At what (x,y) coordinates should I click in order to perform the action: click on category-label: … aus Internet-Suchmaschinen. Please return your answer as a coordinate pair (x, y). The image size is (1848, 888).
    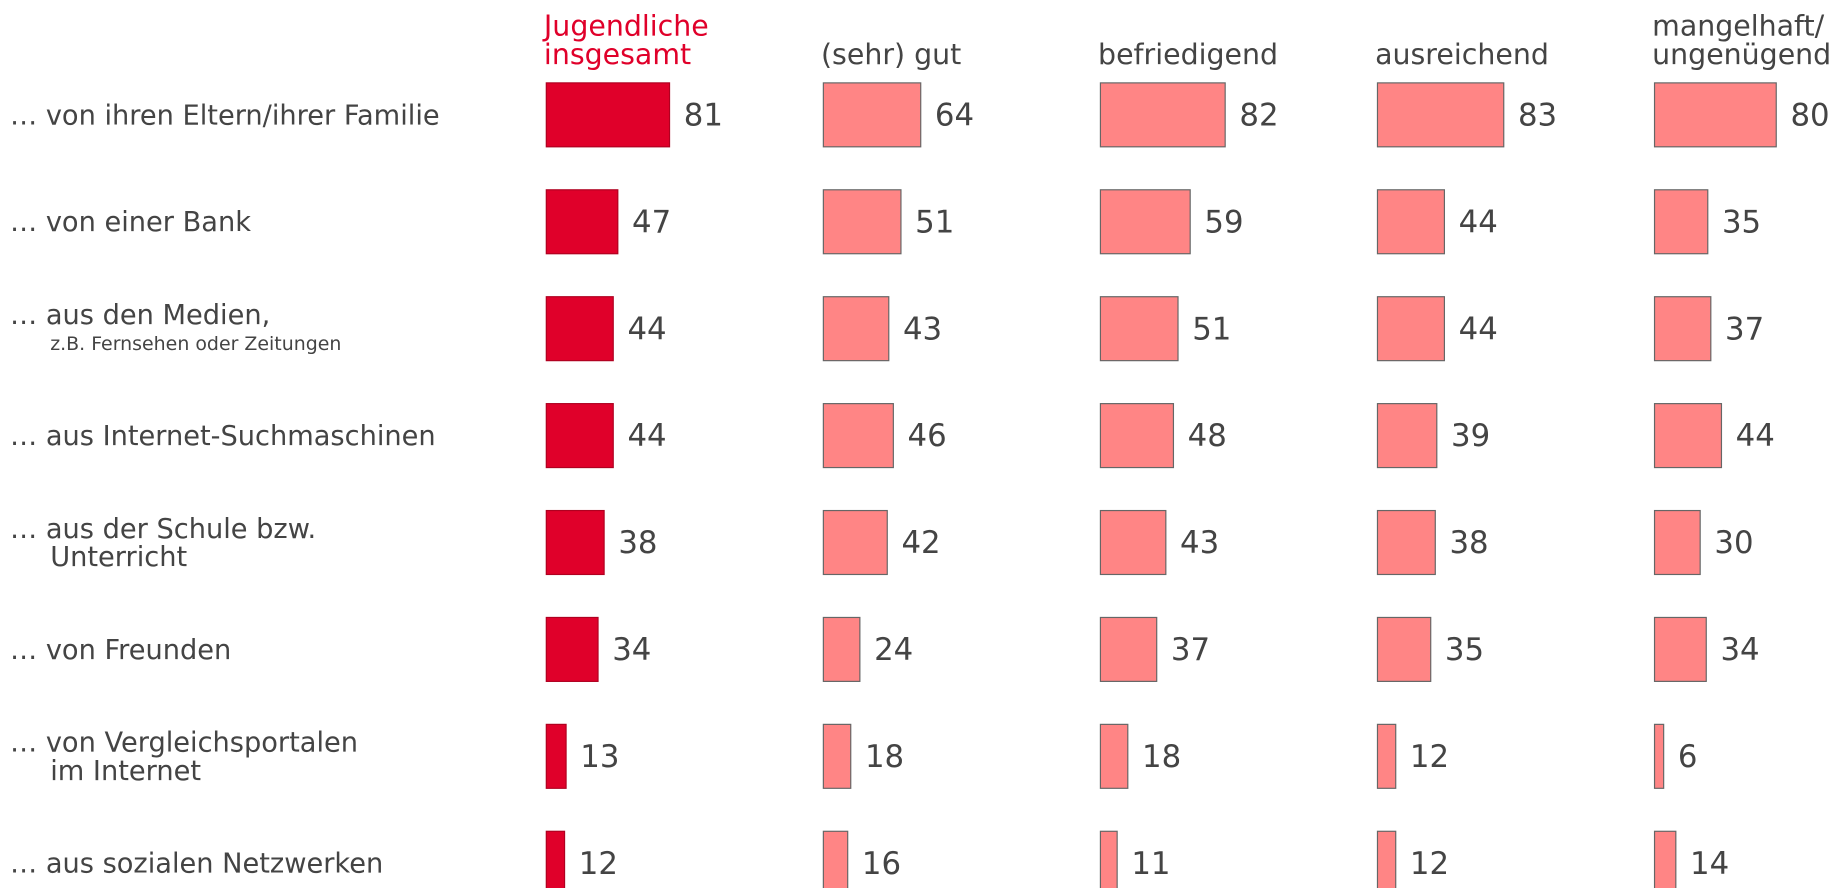
    Looking at the image, I should click on (223, 436).